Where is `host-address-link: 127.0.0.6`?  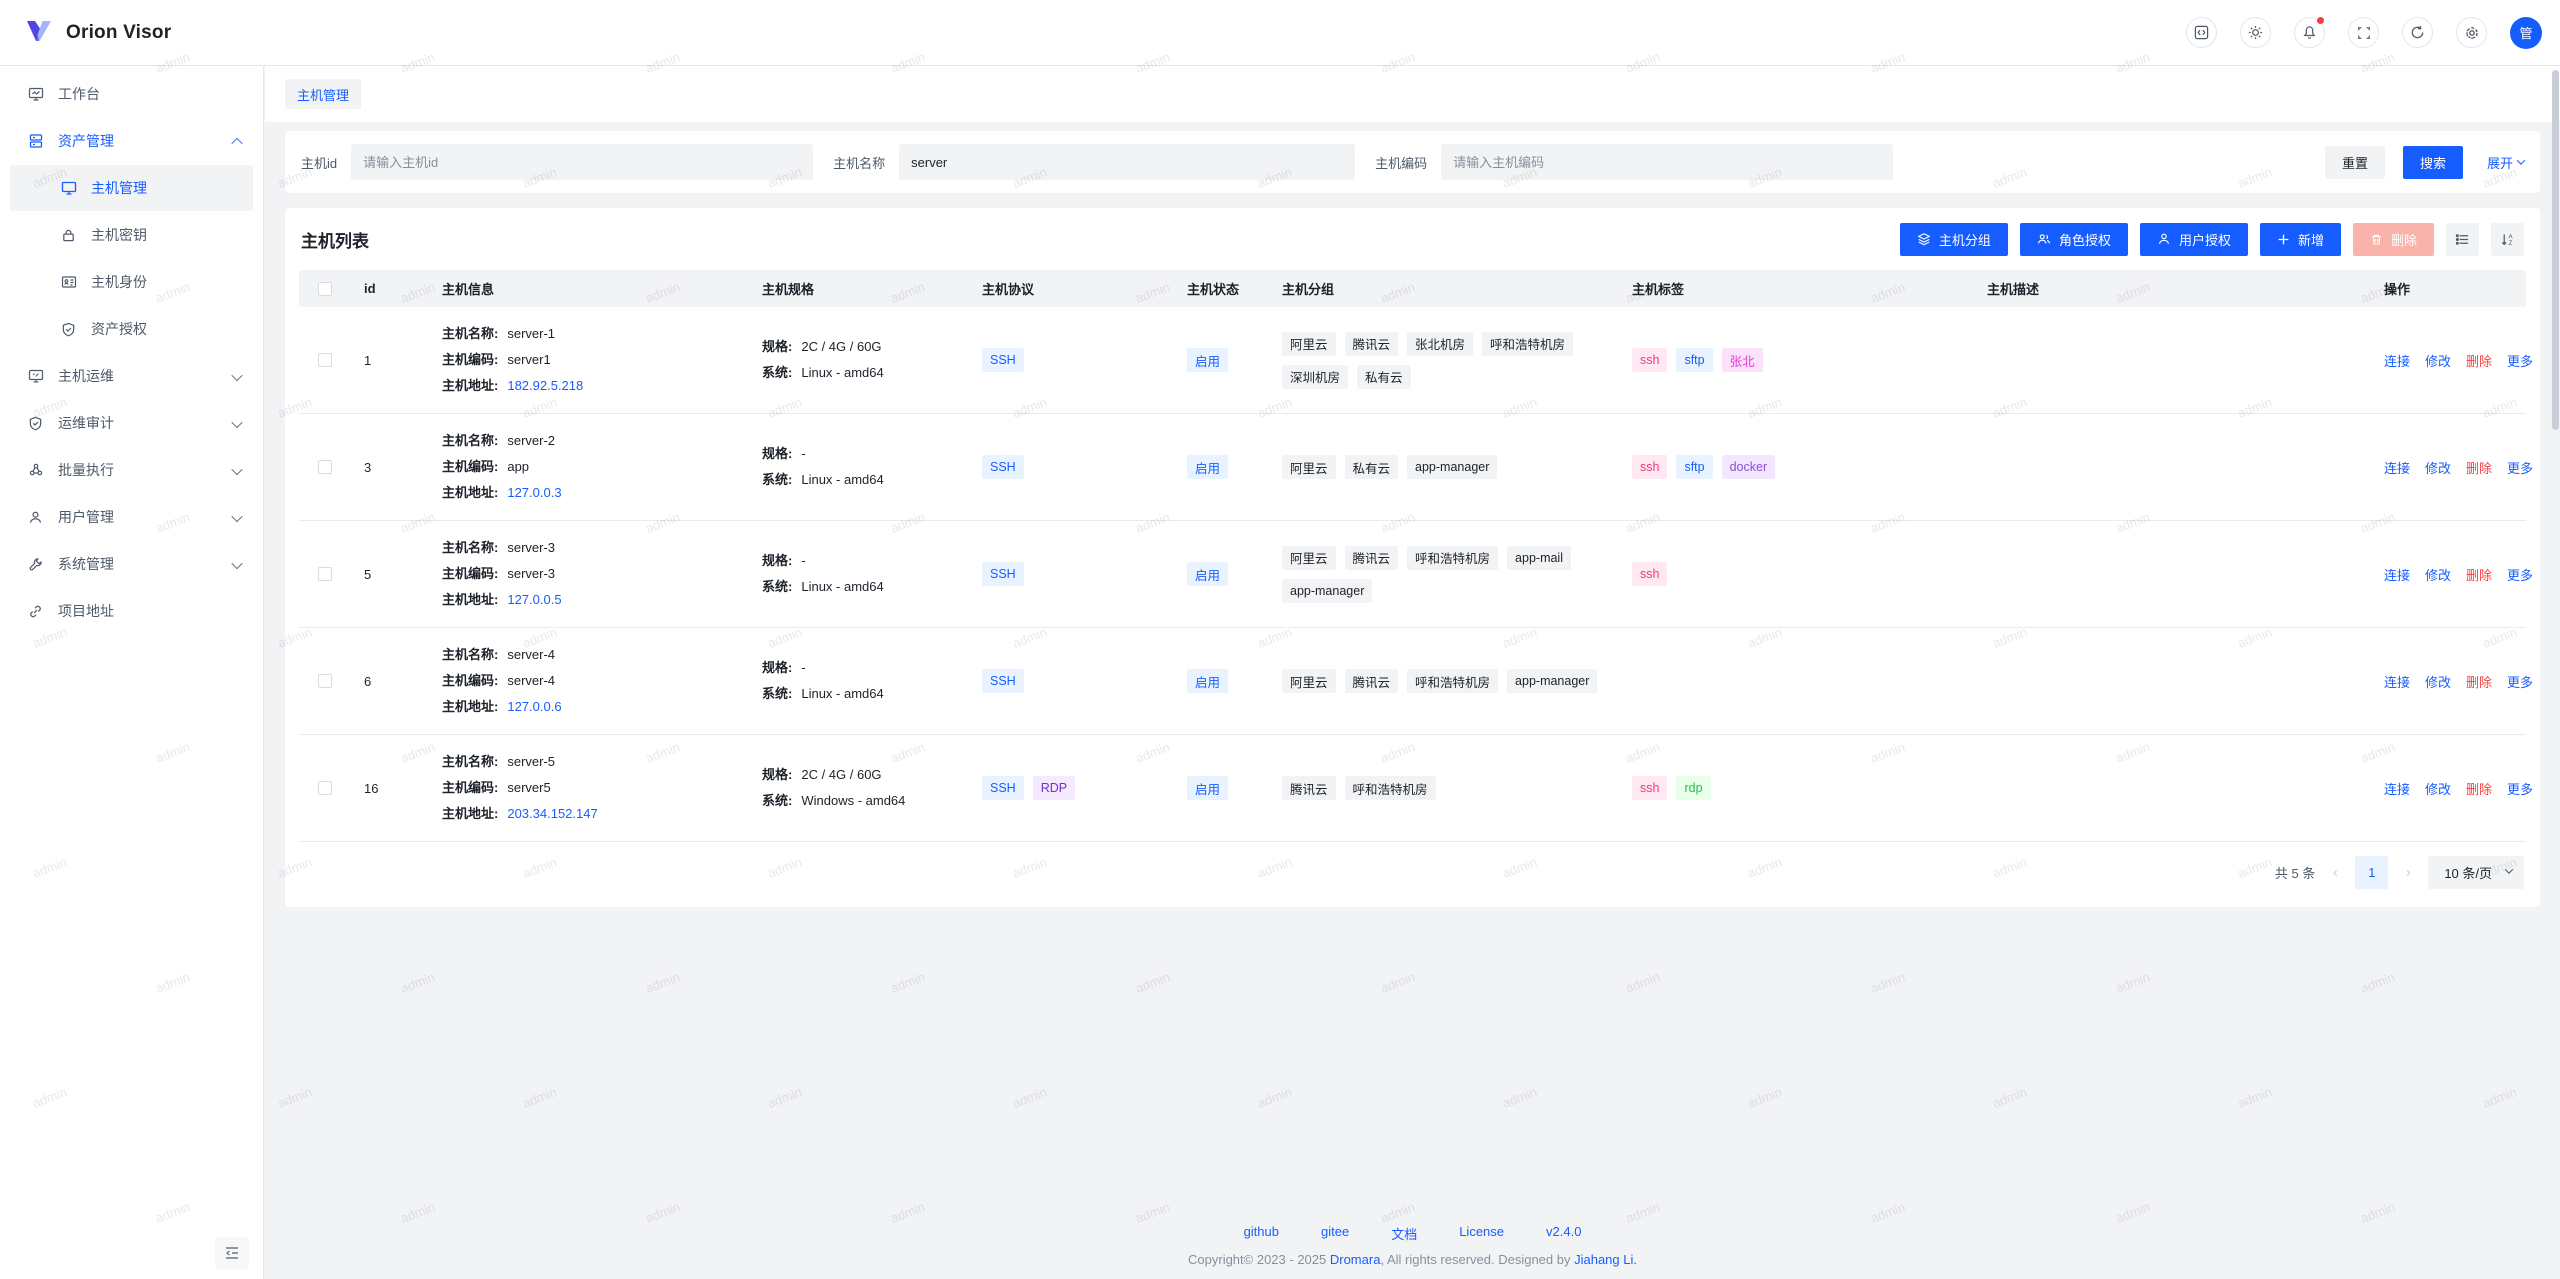
host-address-link: 127.0.0.6 is located at coordinates (534, 706).